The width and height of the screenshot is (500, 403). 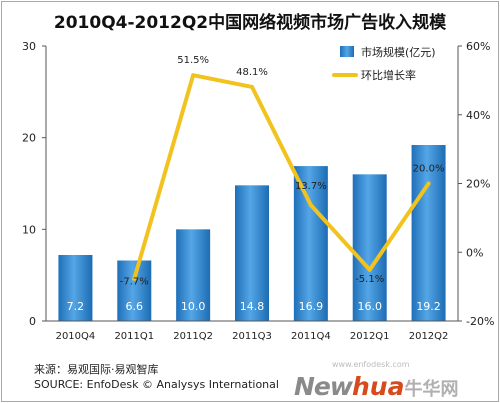 What do you see at coordinates (193, 275) in the screenshot?
I see `bar-2011Q2` at bounding box center [193, 275].